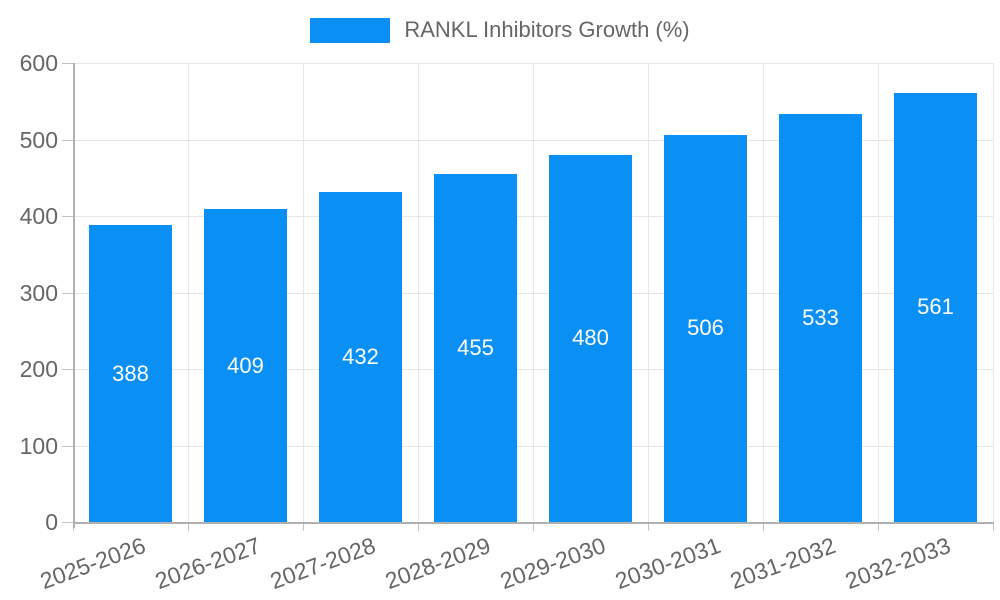  Describe the element at coordinates (437, 563) in the screenshot. I see `x-axis-tick-label: 2028-2029` at that location.